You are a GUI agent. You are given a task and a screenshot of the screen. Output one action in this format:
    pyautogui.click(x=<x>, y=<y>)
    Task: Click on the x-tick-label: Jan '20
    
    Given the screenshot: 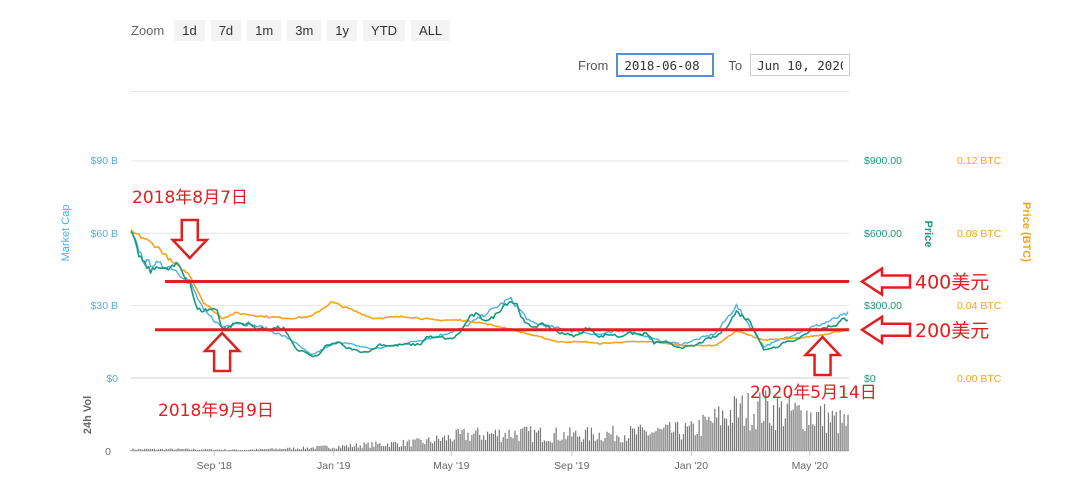 What is the action you would take?
    pyautogui.click(x=692, y=466)
    